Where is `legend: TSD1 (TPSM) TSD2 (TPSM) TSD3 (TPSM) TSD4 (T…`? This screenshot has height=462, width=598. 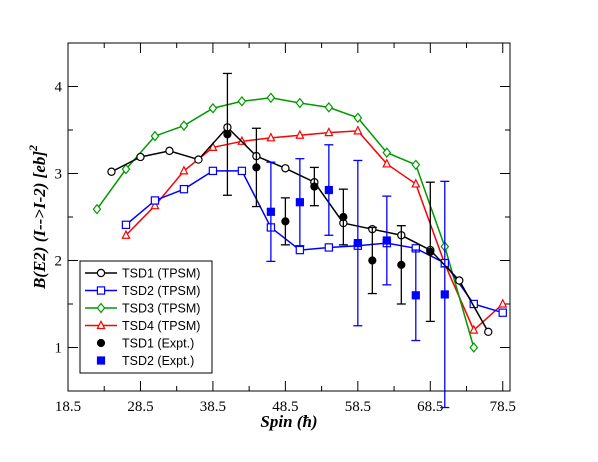 legend: TSD1 (TPSM) TSD2 (TPSM) TSD3 (TPSM) TSD4 (T… is located at coordinates (146, 317).